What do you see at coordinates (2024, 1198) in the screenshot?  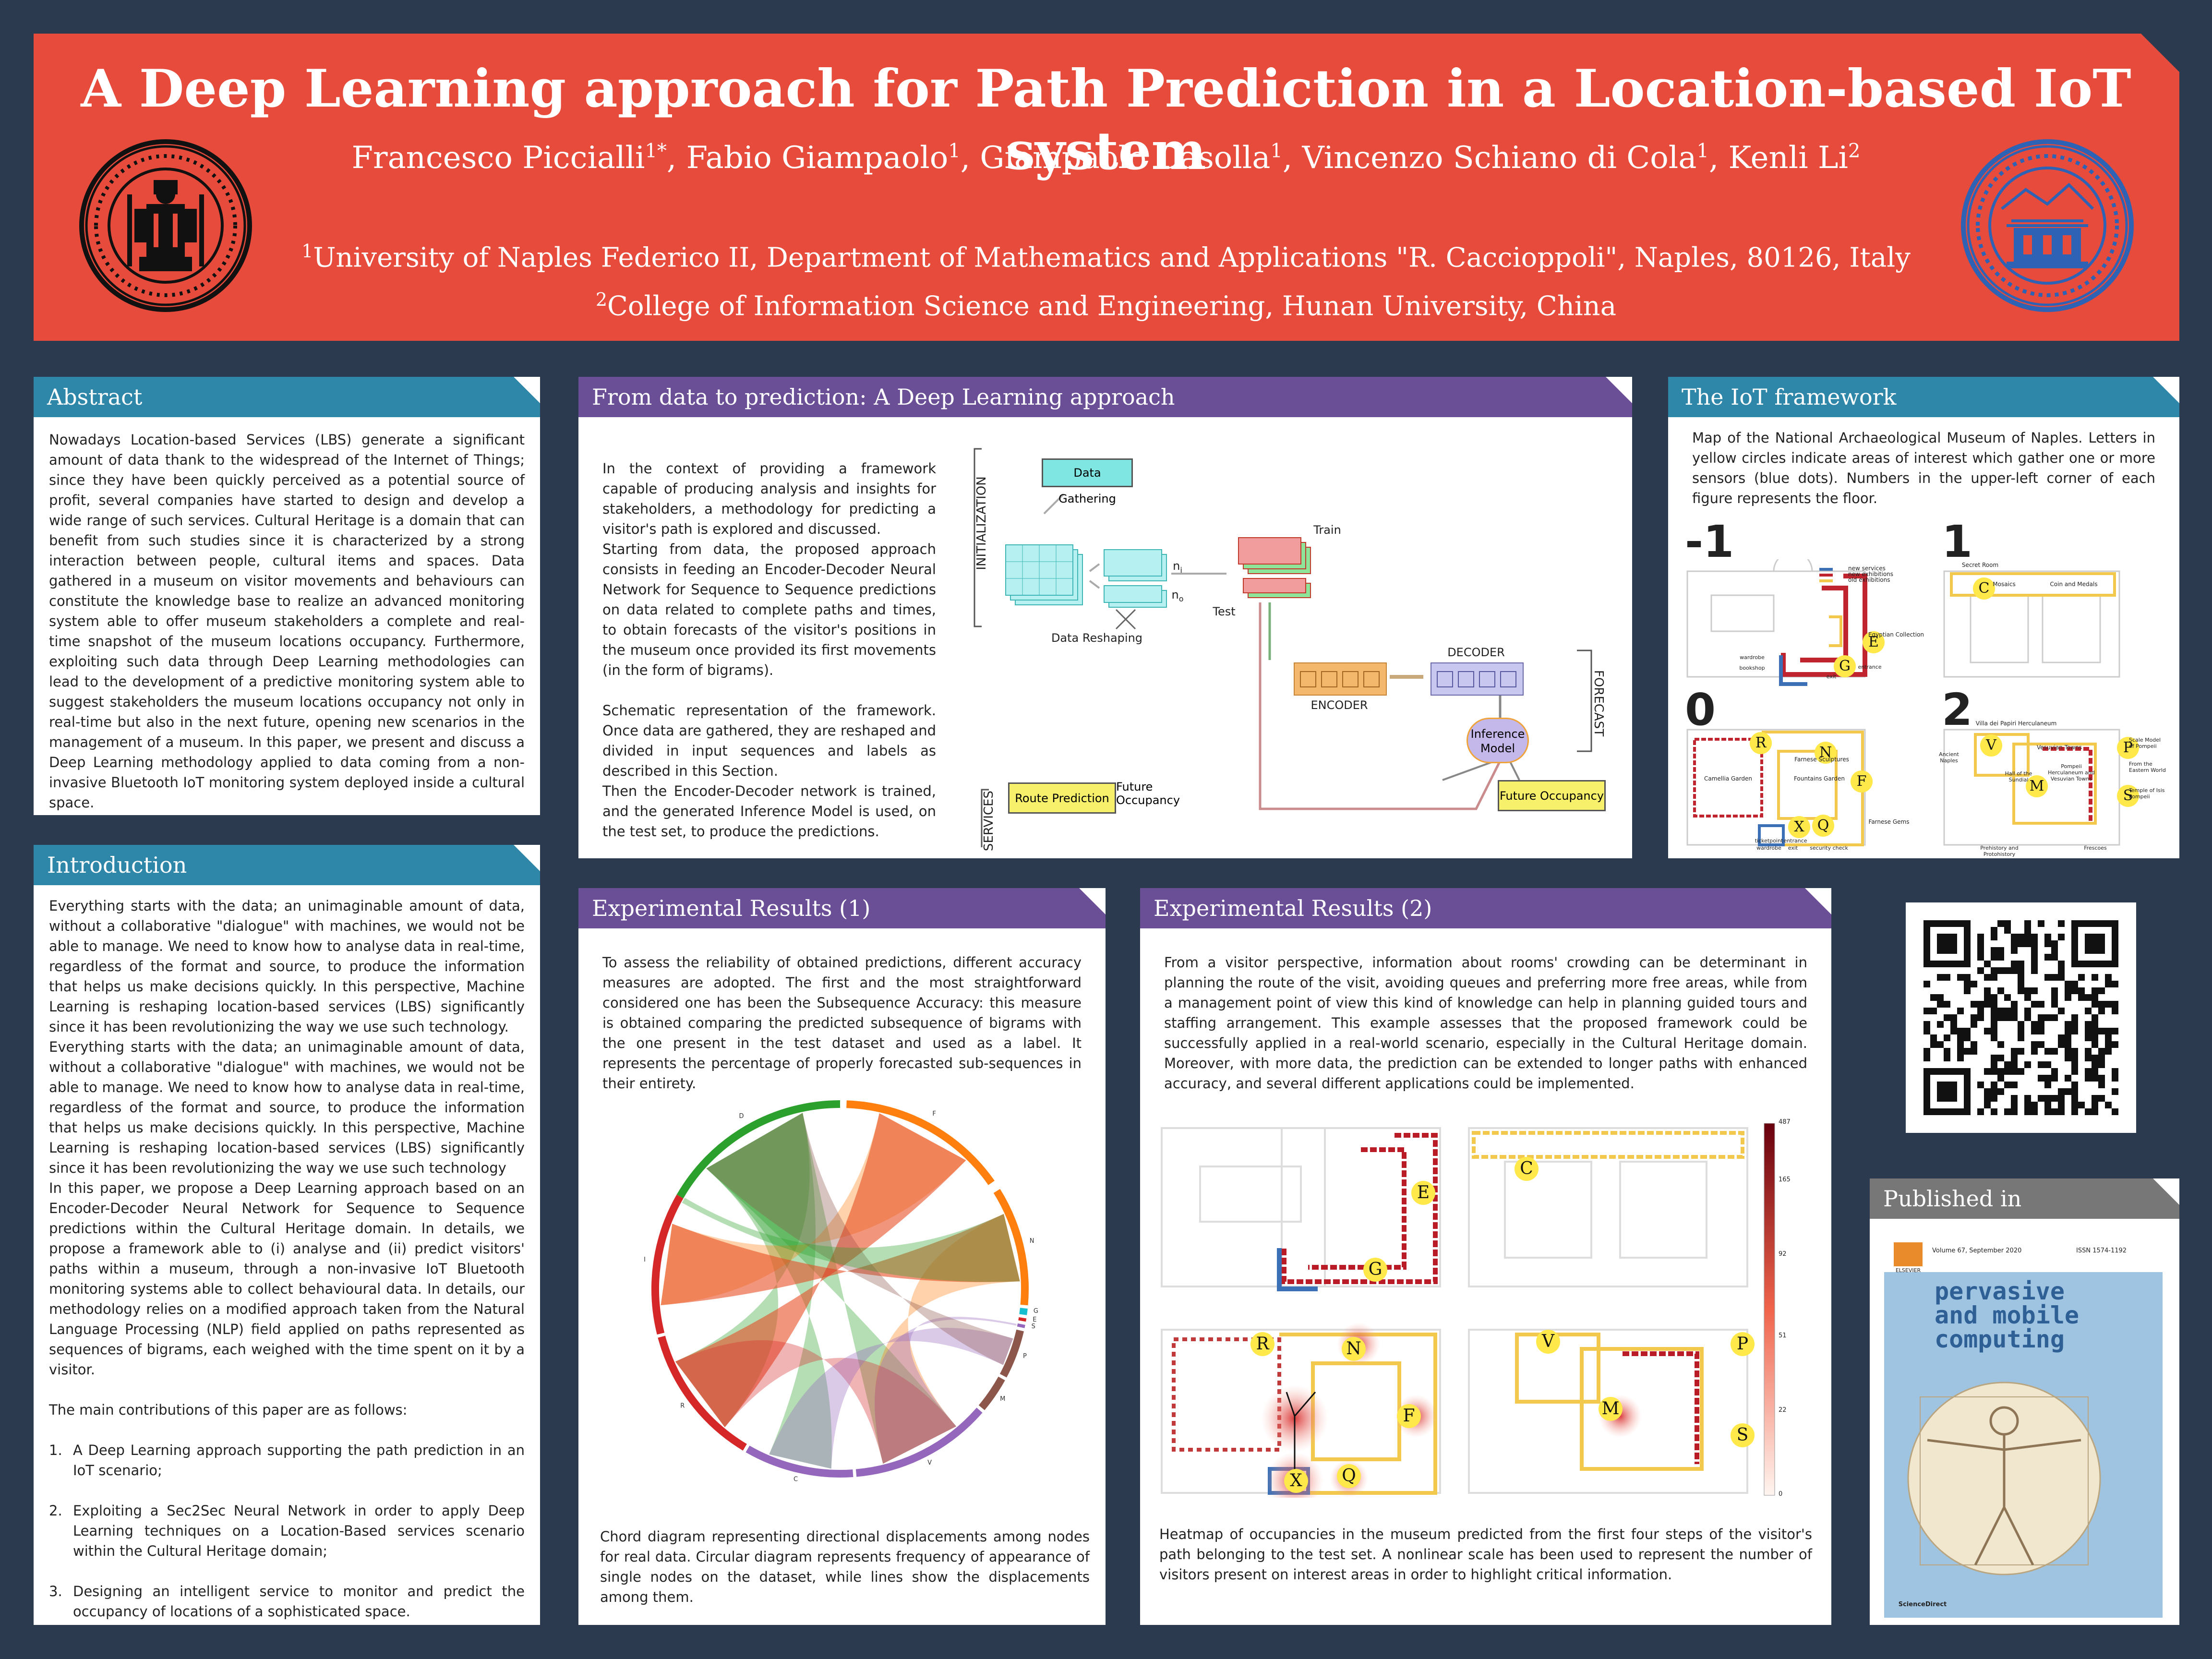 I see `published-heading: Published in` at bounding box center [2024, 1198].